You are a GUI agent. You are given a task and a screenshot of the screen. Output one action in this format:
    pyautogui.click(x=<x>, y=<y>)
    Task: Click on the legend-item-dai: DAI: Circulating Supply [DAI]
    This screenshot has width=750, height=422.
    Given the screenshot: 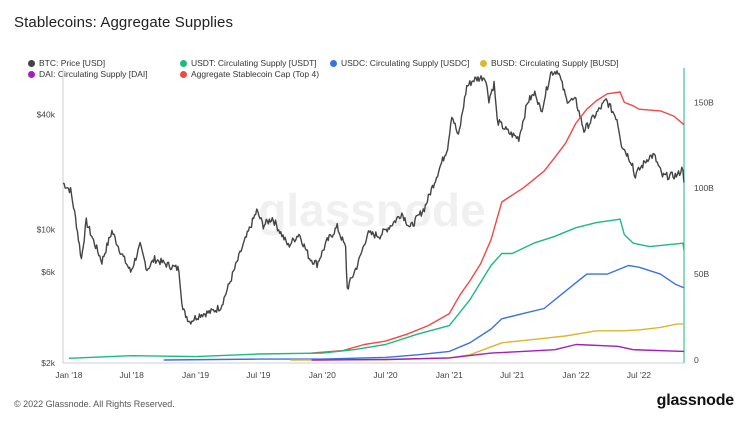 What is the action you would take?
    pyautogui.click(x=88, y=74)
    